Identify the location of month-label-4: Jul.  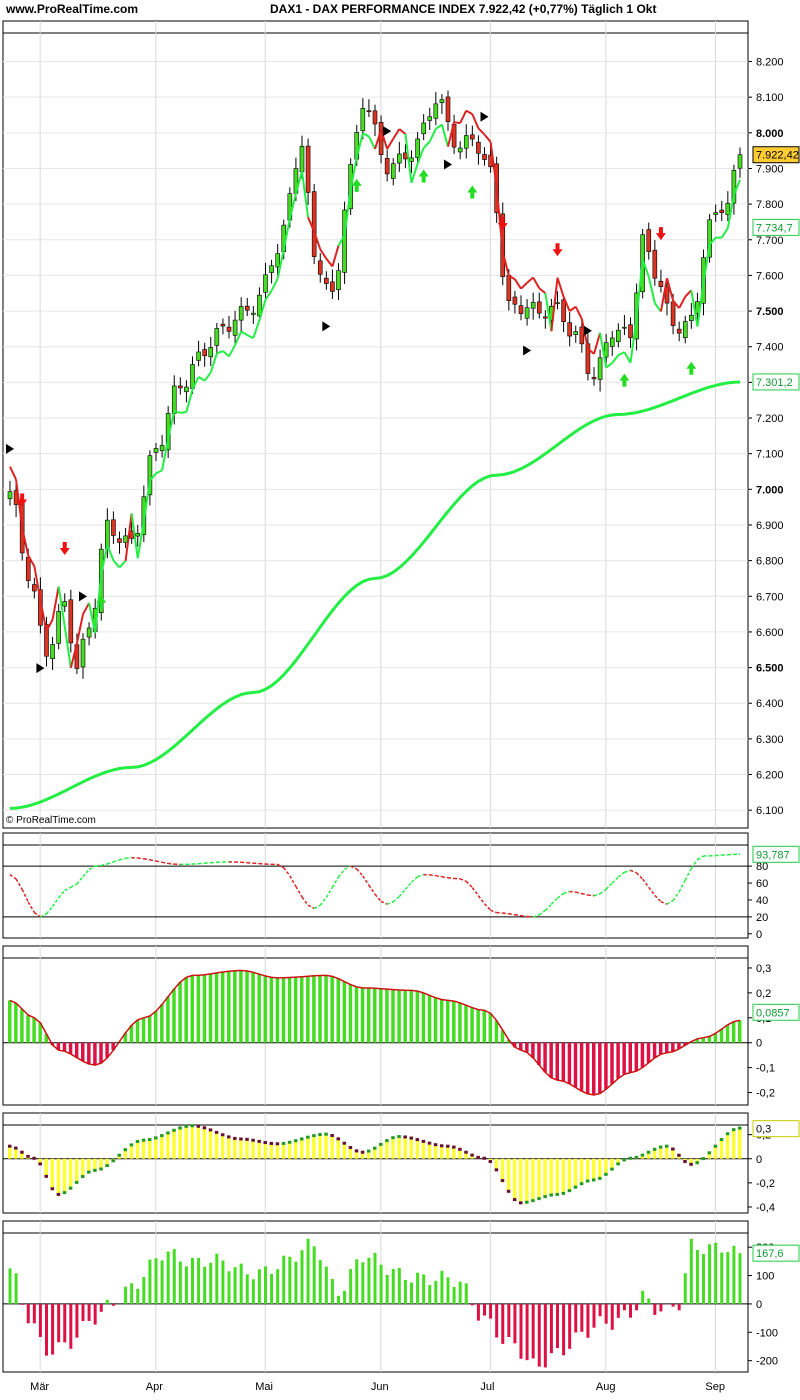
(487, 1387).